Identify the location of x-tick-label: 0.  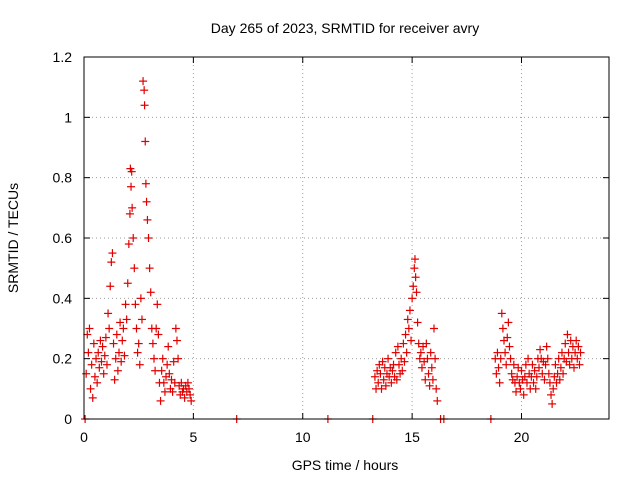
(84, 437).